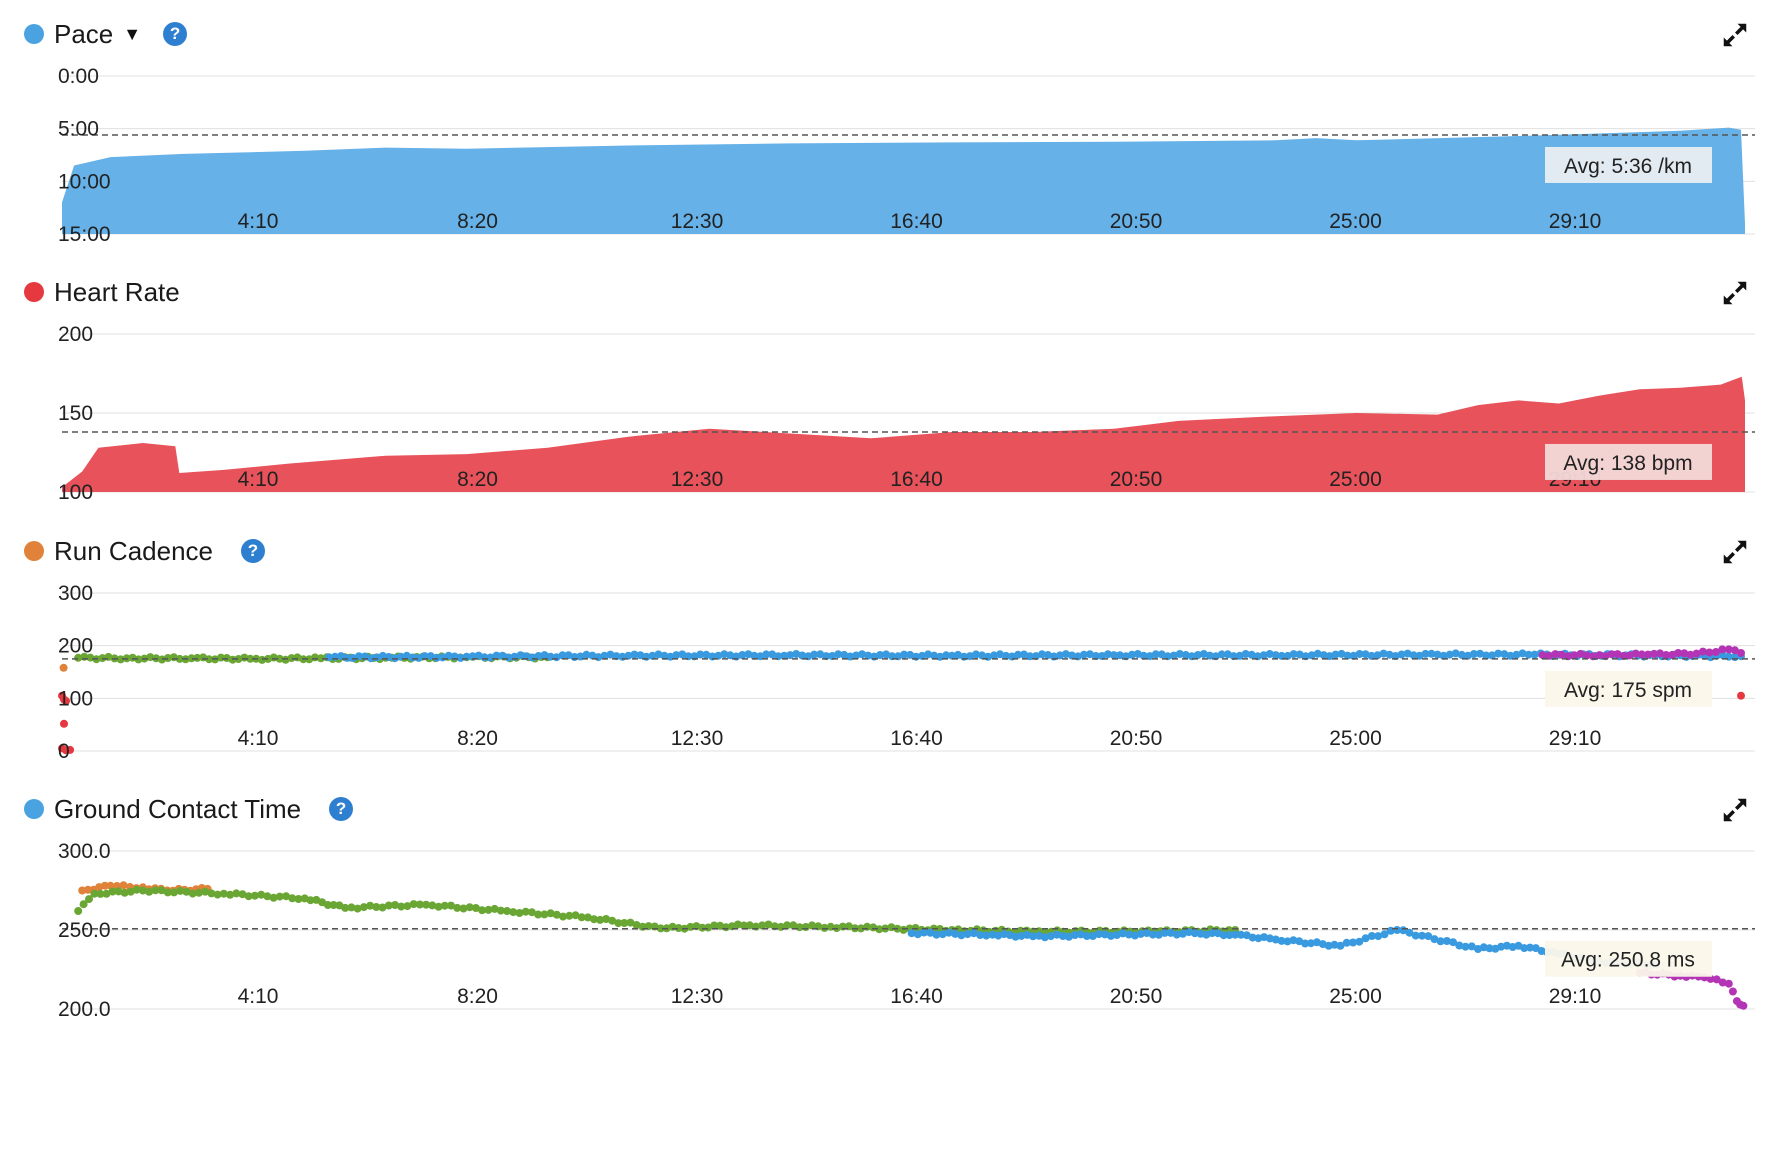 The width and height of the screenshot is (1770, 1166). What do you see at coordinates (178, 808) in the screenshot?
I see `ground-contact-time-title: Ground Contact Time` at bounding box center [178, 808].